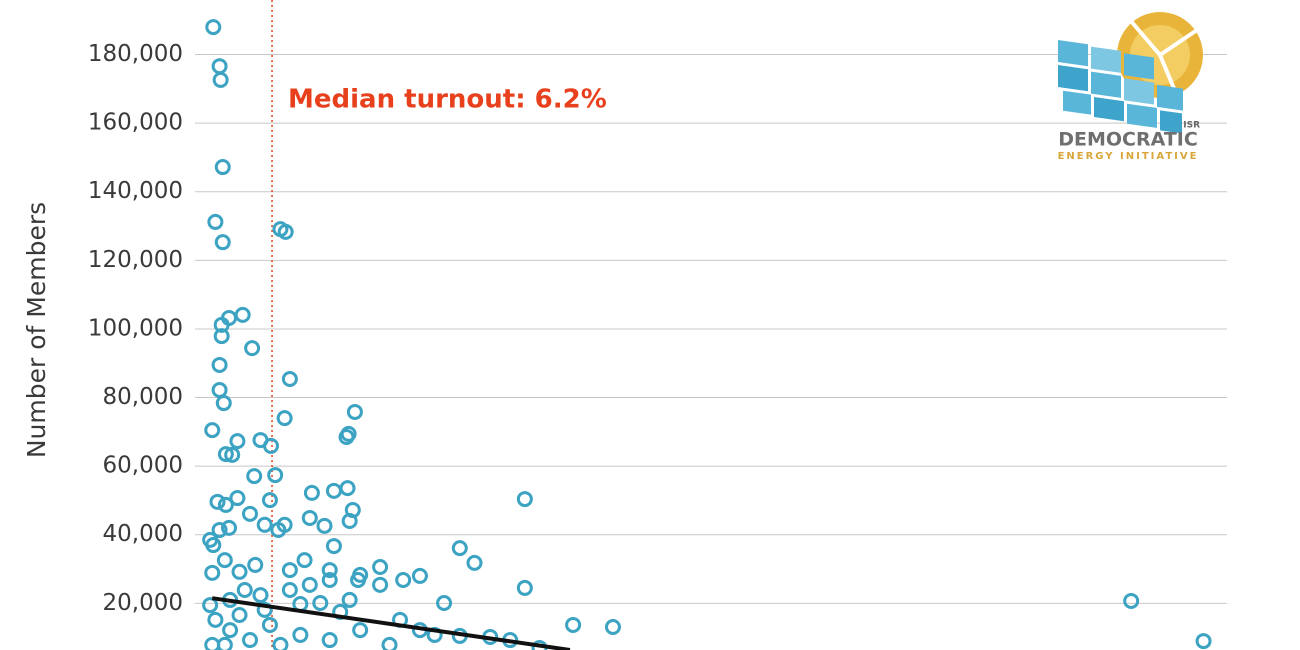  What do you see at coordinates (135, 328) in the screenshot?
I see `y-tick-label: 100,000` at bounding box center [135, 328].